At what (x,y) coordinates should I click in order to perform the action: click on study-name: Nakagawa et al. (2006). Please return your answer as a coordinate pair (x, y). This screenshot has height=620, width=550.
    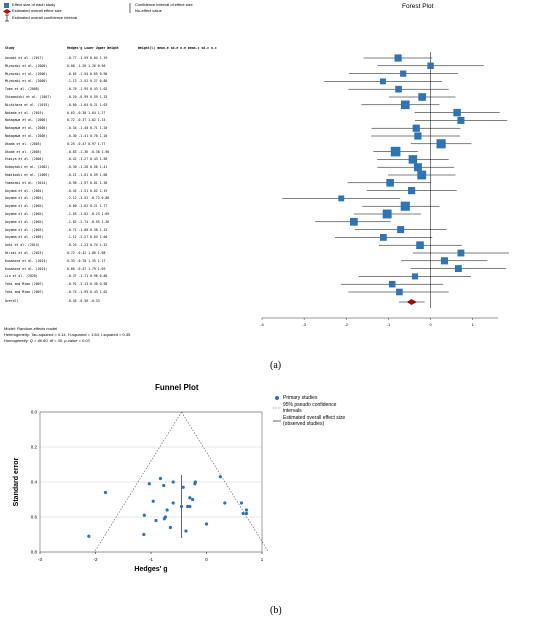
    Looking at the image, I should click on (26, 120).